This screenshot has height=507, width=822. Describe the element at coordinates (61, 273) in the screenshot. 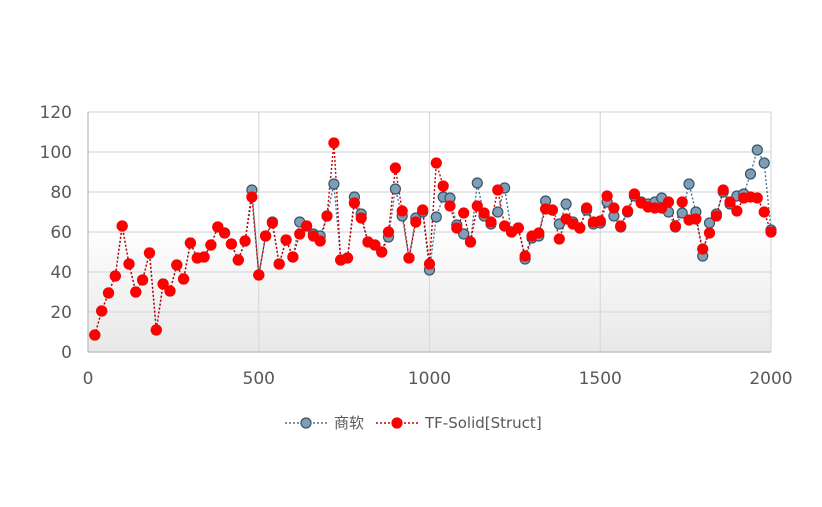

I see `y-tick-label: 40` at that location.